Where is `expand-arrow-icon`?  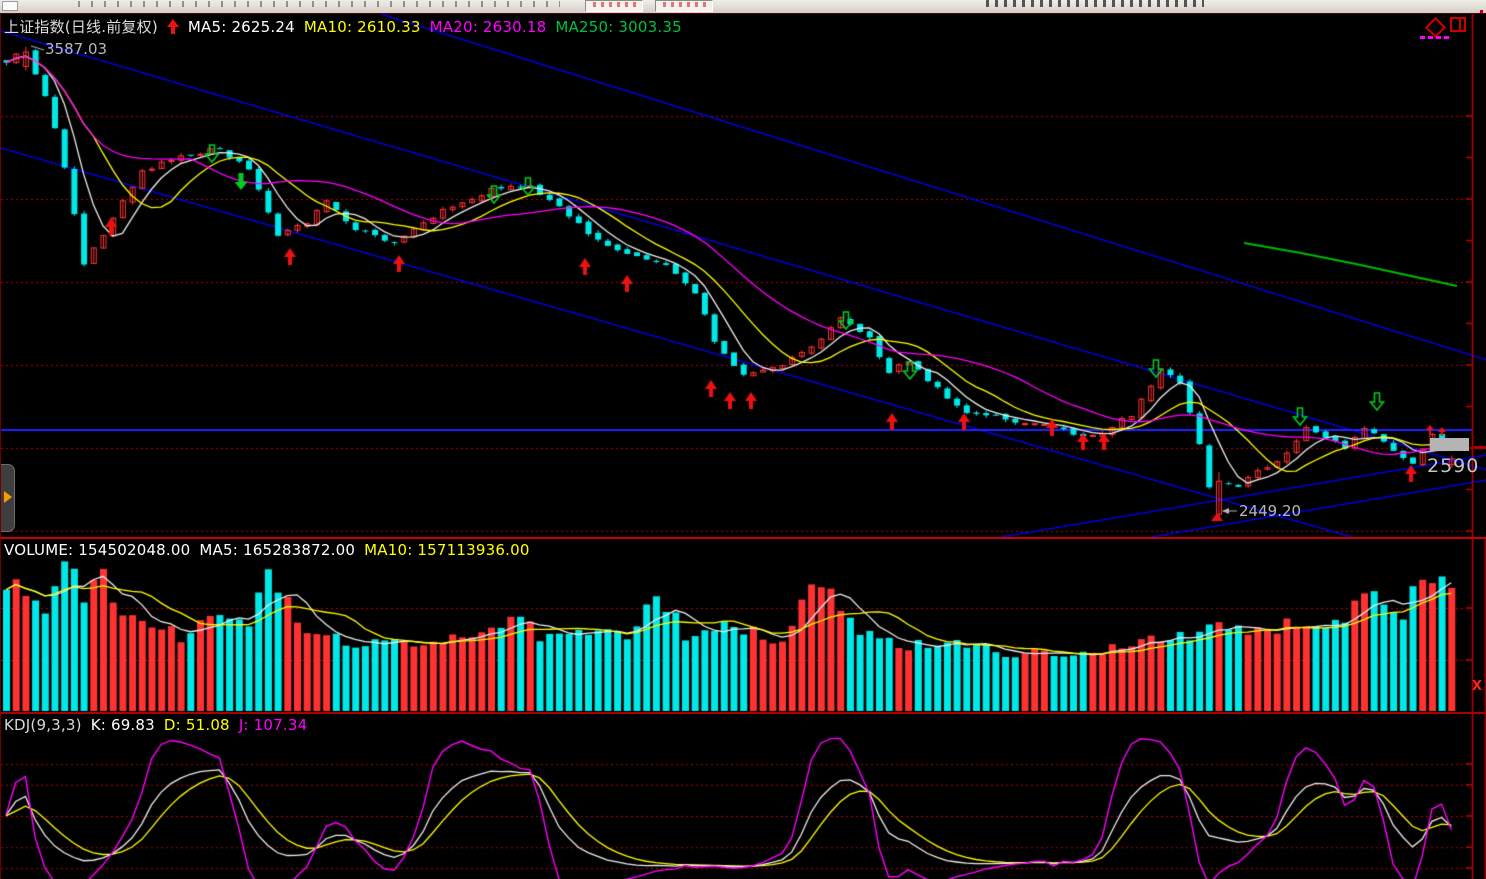
expand-arrow-icon is located at coordinates (8, 497).